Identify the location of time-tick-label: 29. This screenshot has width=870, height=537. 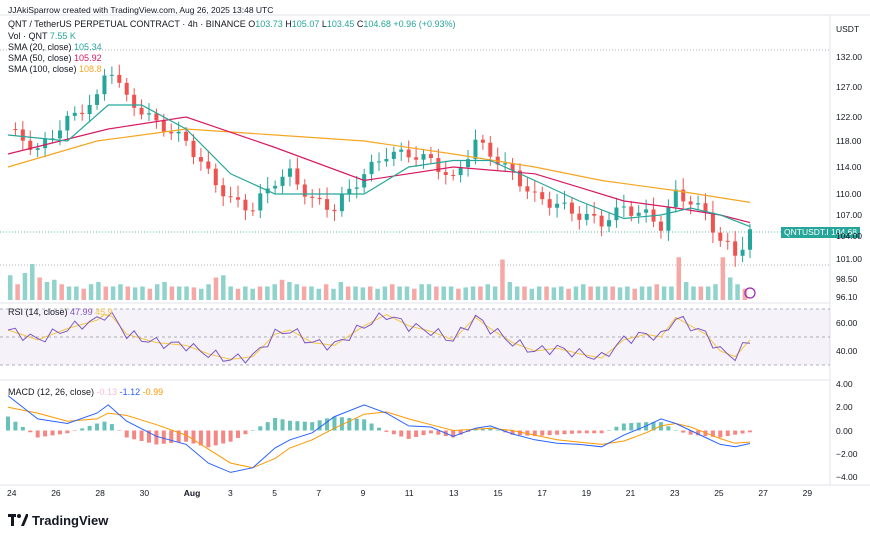
(807, 493).